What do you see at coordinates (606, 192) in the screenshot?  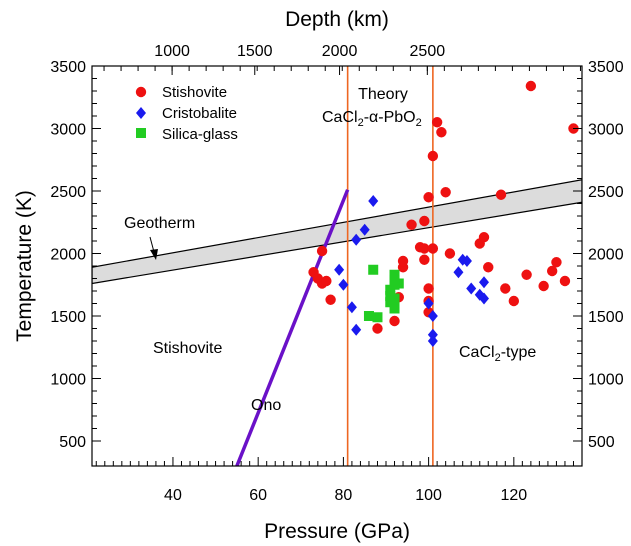 I see `y-tick-label-right: 2500` at bounding box center [606, 192].